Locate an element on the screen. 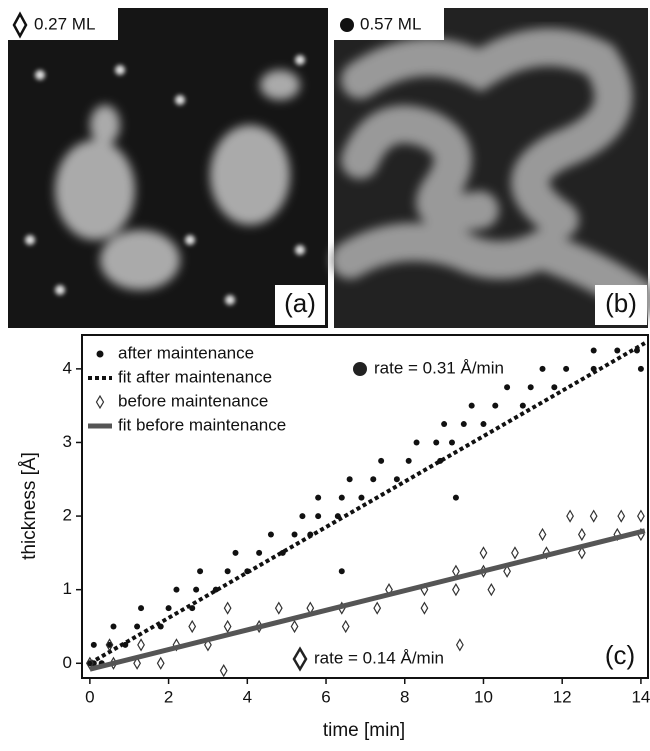 This screenshot has height=751, width=650. x-tick-label: 4 is located at coordinates (247, 696).